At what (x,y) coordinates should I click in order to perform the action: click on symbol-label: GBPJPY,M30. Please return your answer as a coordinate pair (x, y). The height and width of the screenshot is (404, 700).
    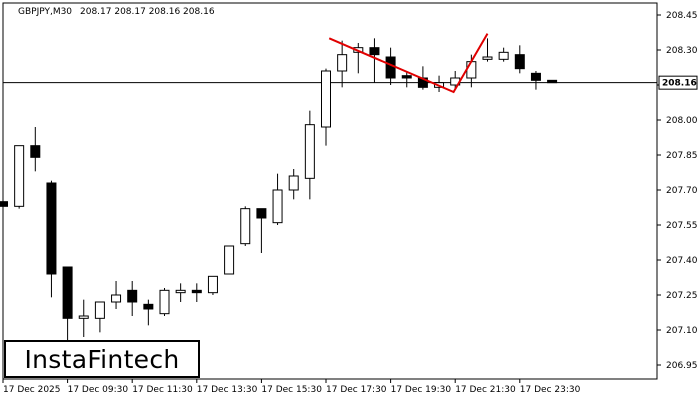
    Looking at the image, I should click on (45, 12).